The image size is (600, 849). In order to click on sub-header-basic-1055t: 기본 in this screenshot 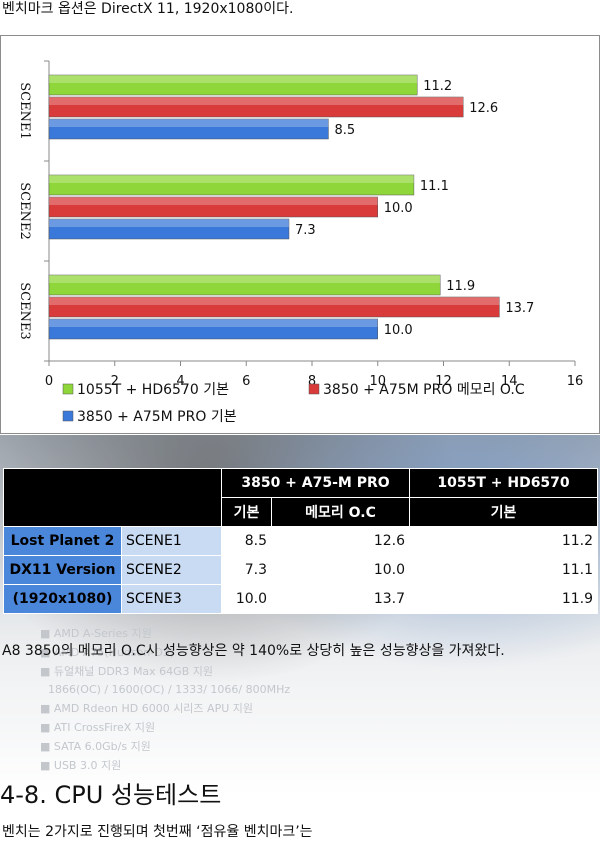, I will do `click(504, 512)`.